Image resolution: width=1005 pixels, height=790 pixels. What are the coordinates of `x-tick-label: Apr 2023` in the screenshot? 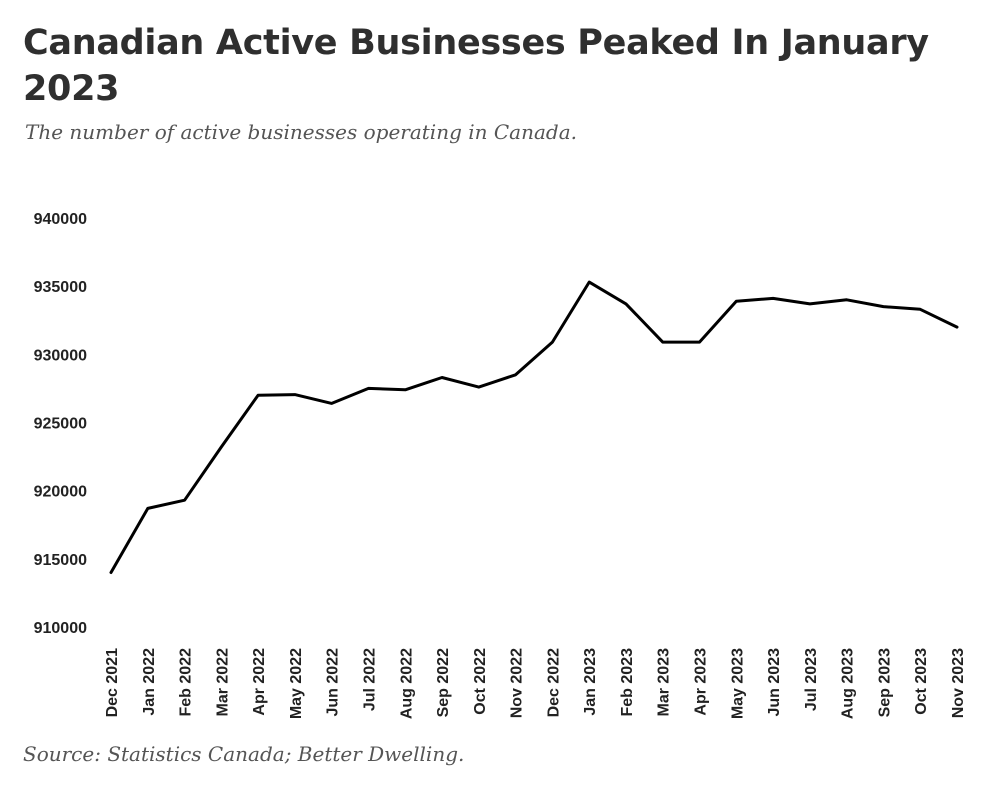 It's located at (701, 682).